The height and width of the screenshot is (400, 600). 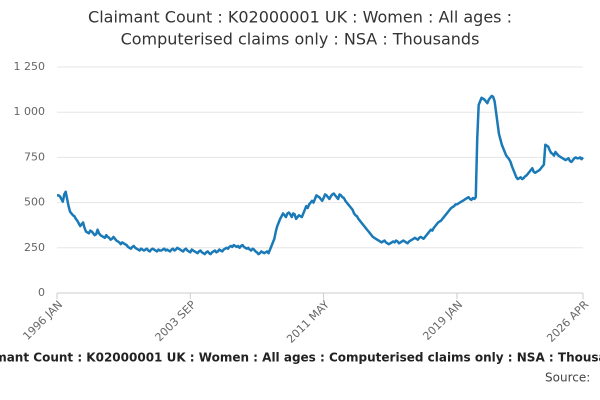 What do you see at coordinates (34, 202) in the screenshot?
I see `y-tick-label: 500` at bounding box center [34, 202].